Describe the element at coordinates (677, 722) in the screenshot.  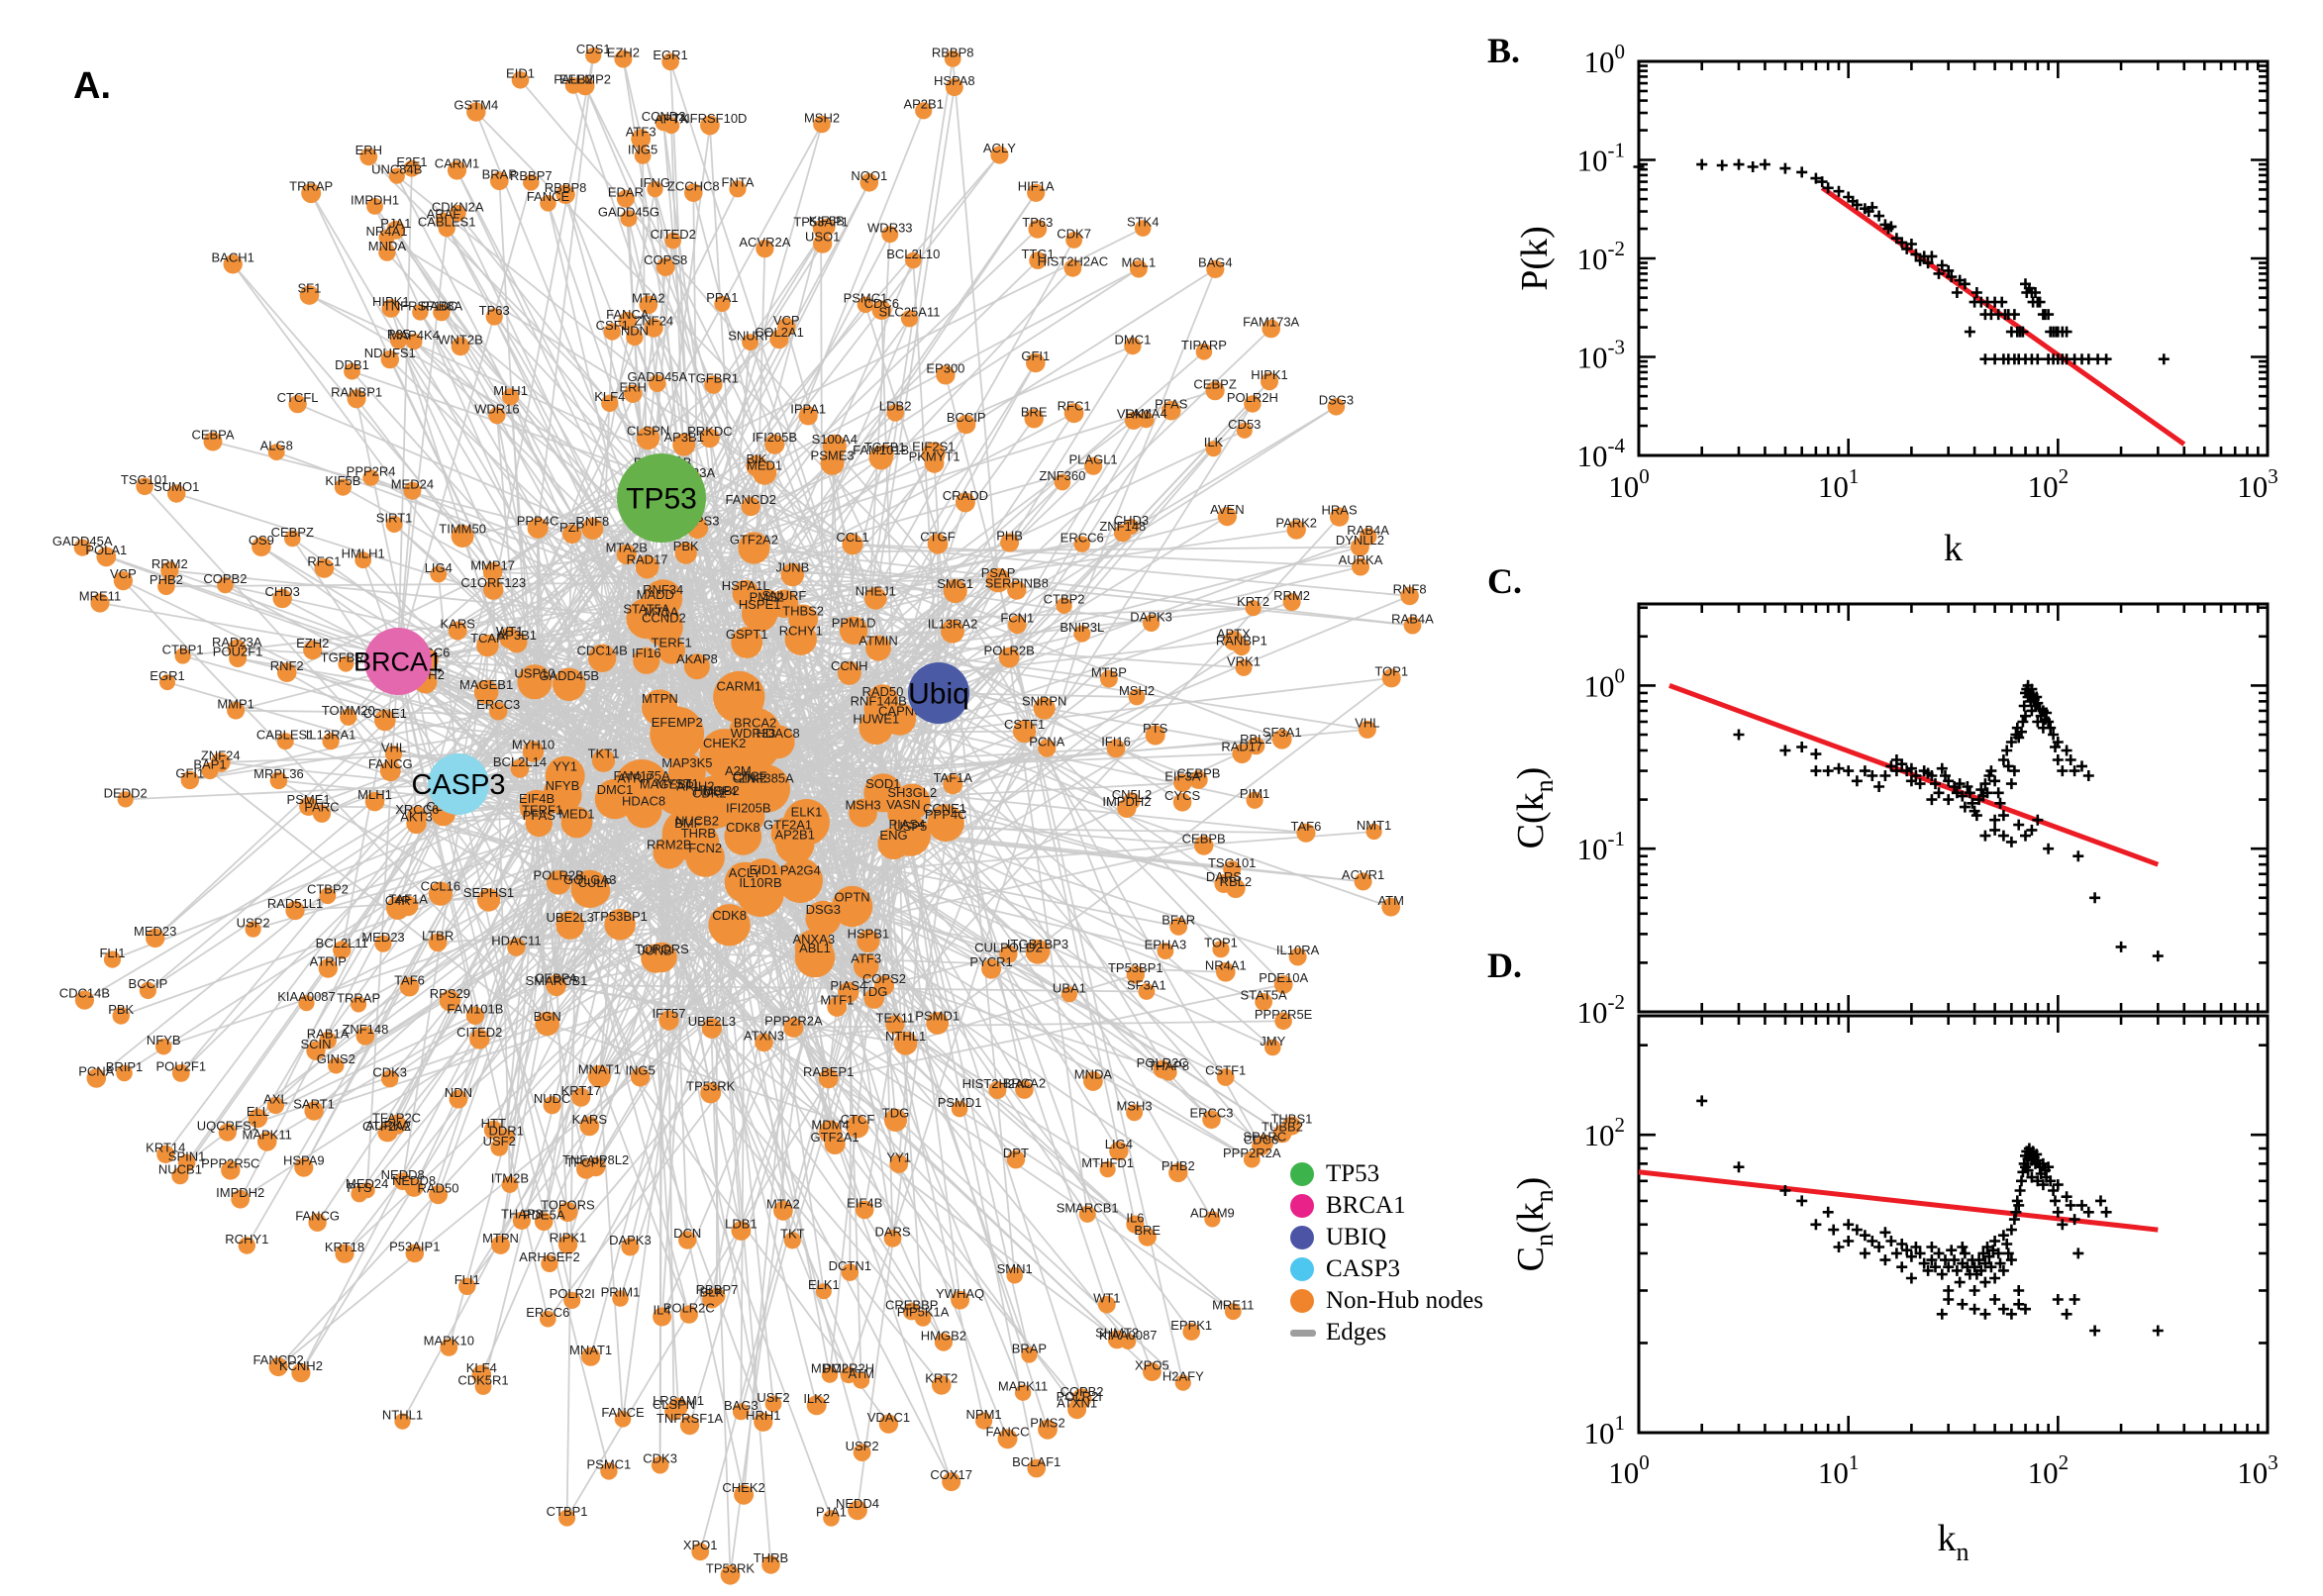
I see `gene-node-label: EFEMP2` at that location.